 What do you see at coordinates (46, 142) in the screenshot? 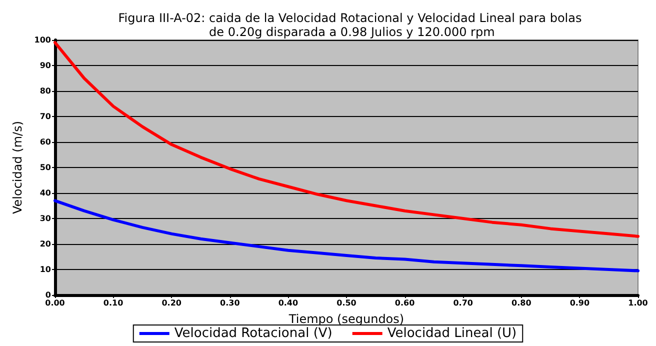
I see `y-tick-label: 60` at bounding box center [46, 142].